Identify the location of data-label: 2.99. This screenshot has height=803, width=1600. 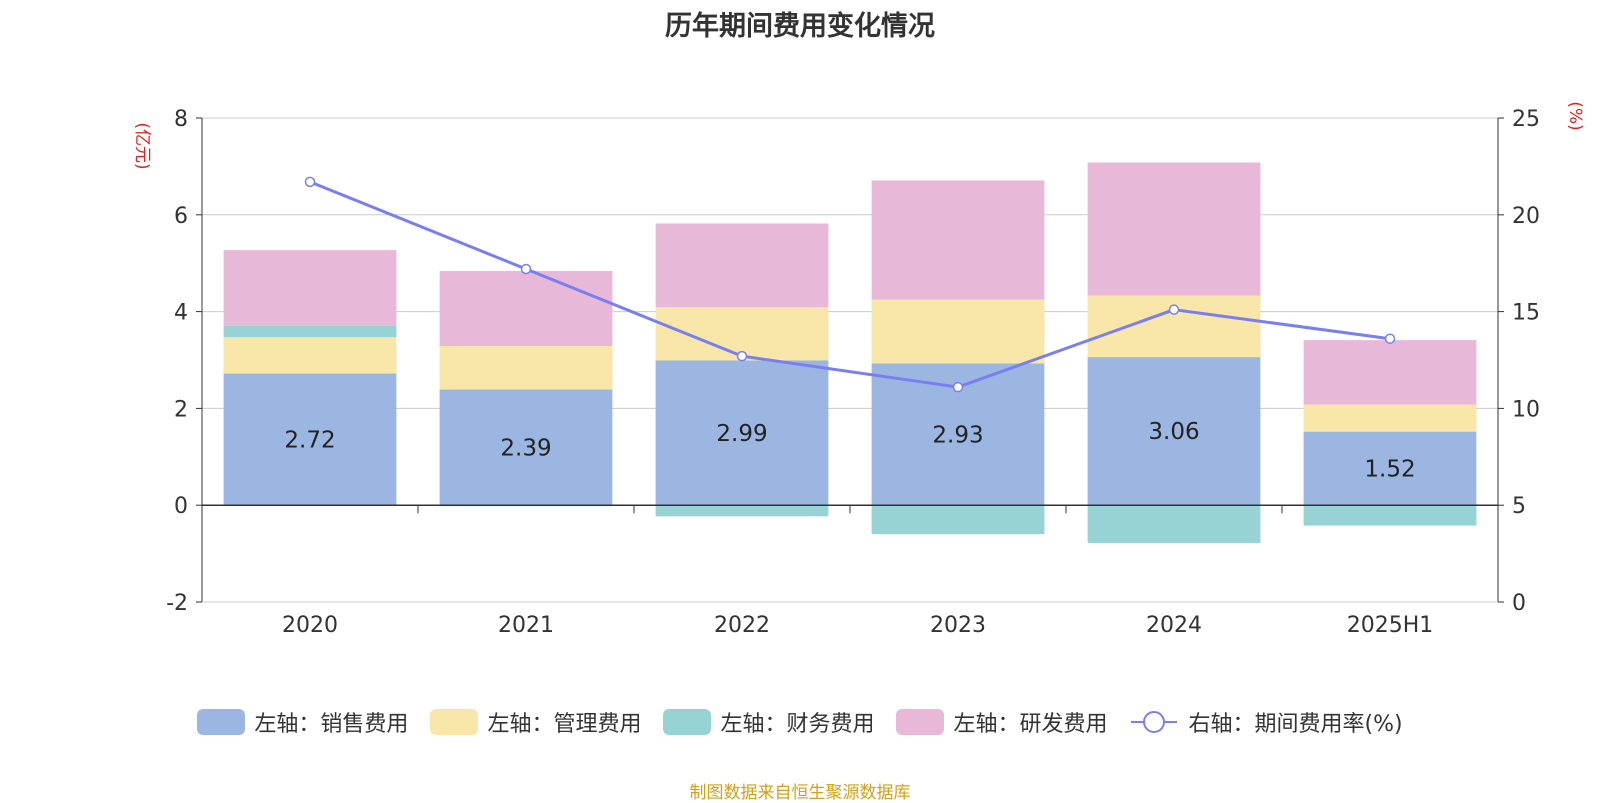
(741, 434).